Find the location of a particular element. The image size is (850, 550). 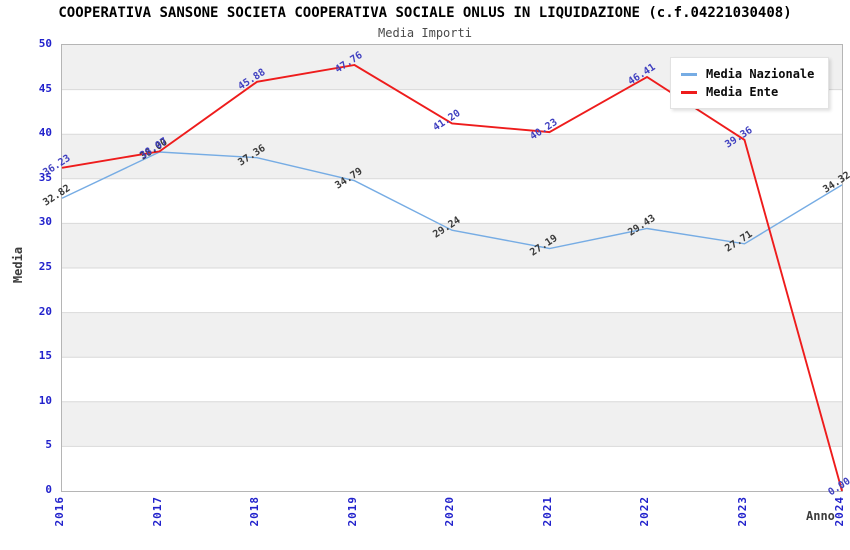

chart-subtitle: Media Importi is located at coordinates (425, 33).